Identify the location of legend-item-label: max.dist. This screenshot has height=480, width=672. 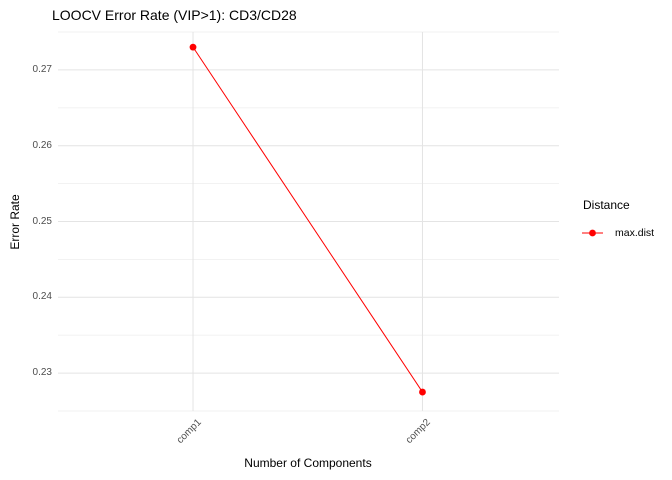
(635, 233).